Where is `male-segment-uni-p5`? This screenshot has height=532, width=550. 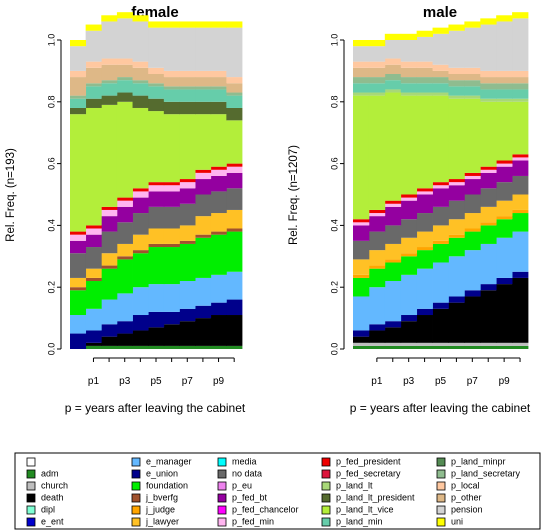 male-segment-uni-p5 is located at coordinates (440, 30).